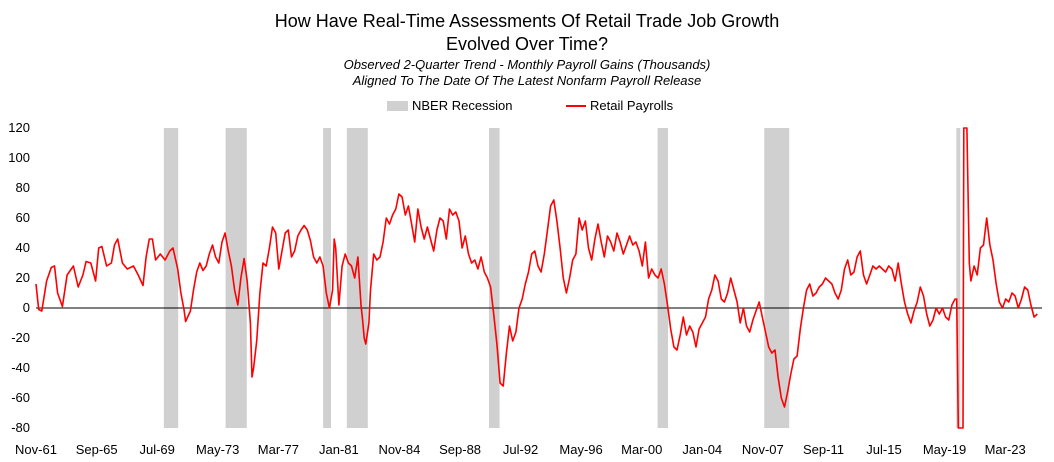  What do you see at coordinates (23, 247) in the screenshot?
I see `y-tick-label: 40` at bounding box center [23, 247].